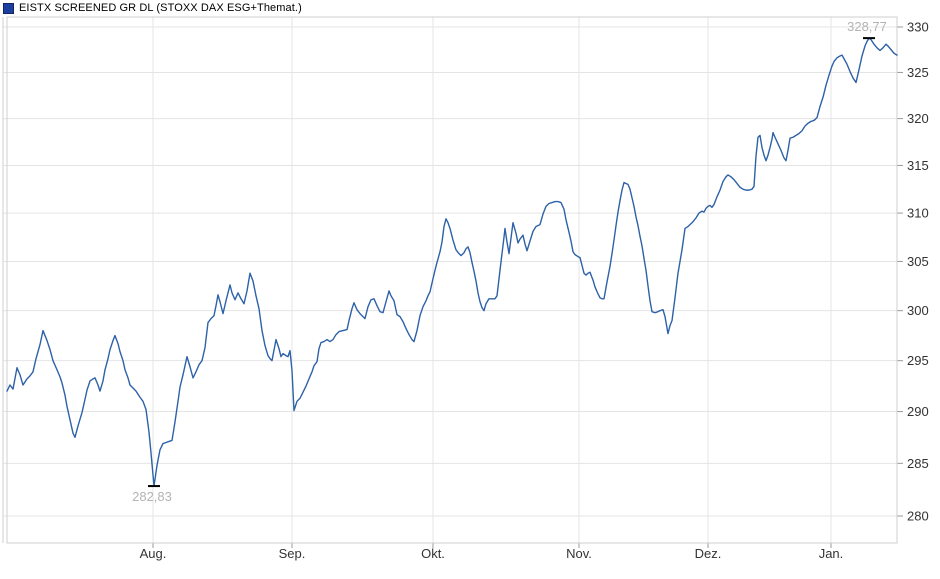  I want to click on y-axis-label: 285, so click(918, 463).